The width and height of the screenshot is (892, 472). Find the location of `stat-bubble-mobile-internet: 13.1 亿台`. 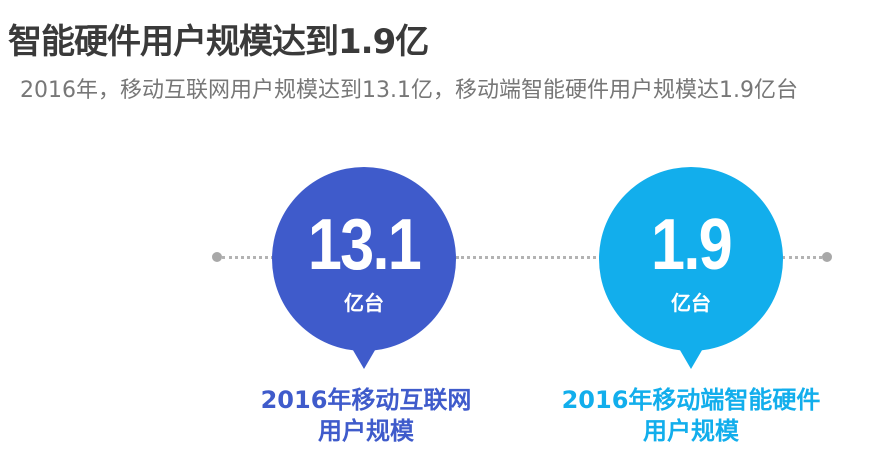

stat-bubble-mobile-internet: 13.1 亿台 is located at coordinates (364, 268).